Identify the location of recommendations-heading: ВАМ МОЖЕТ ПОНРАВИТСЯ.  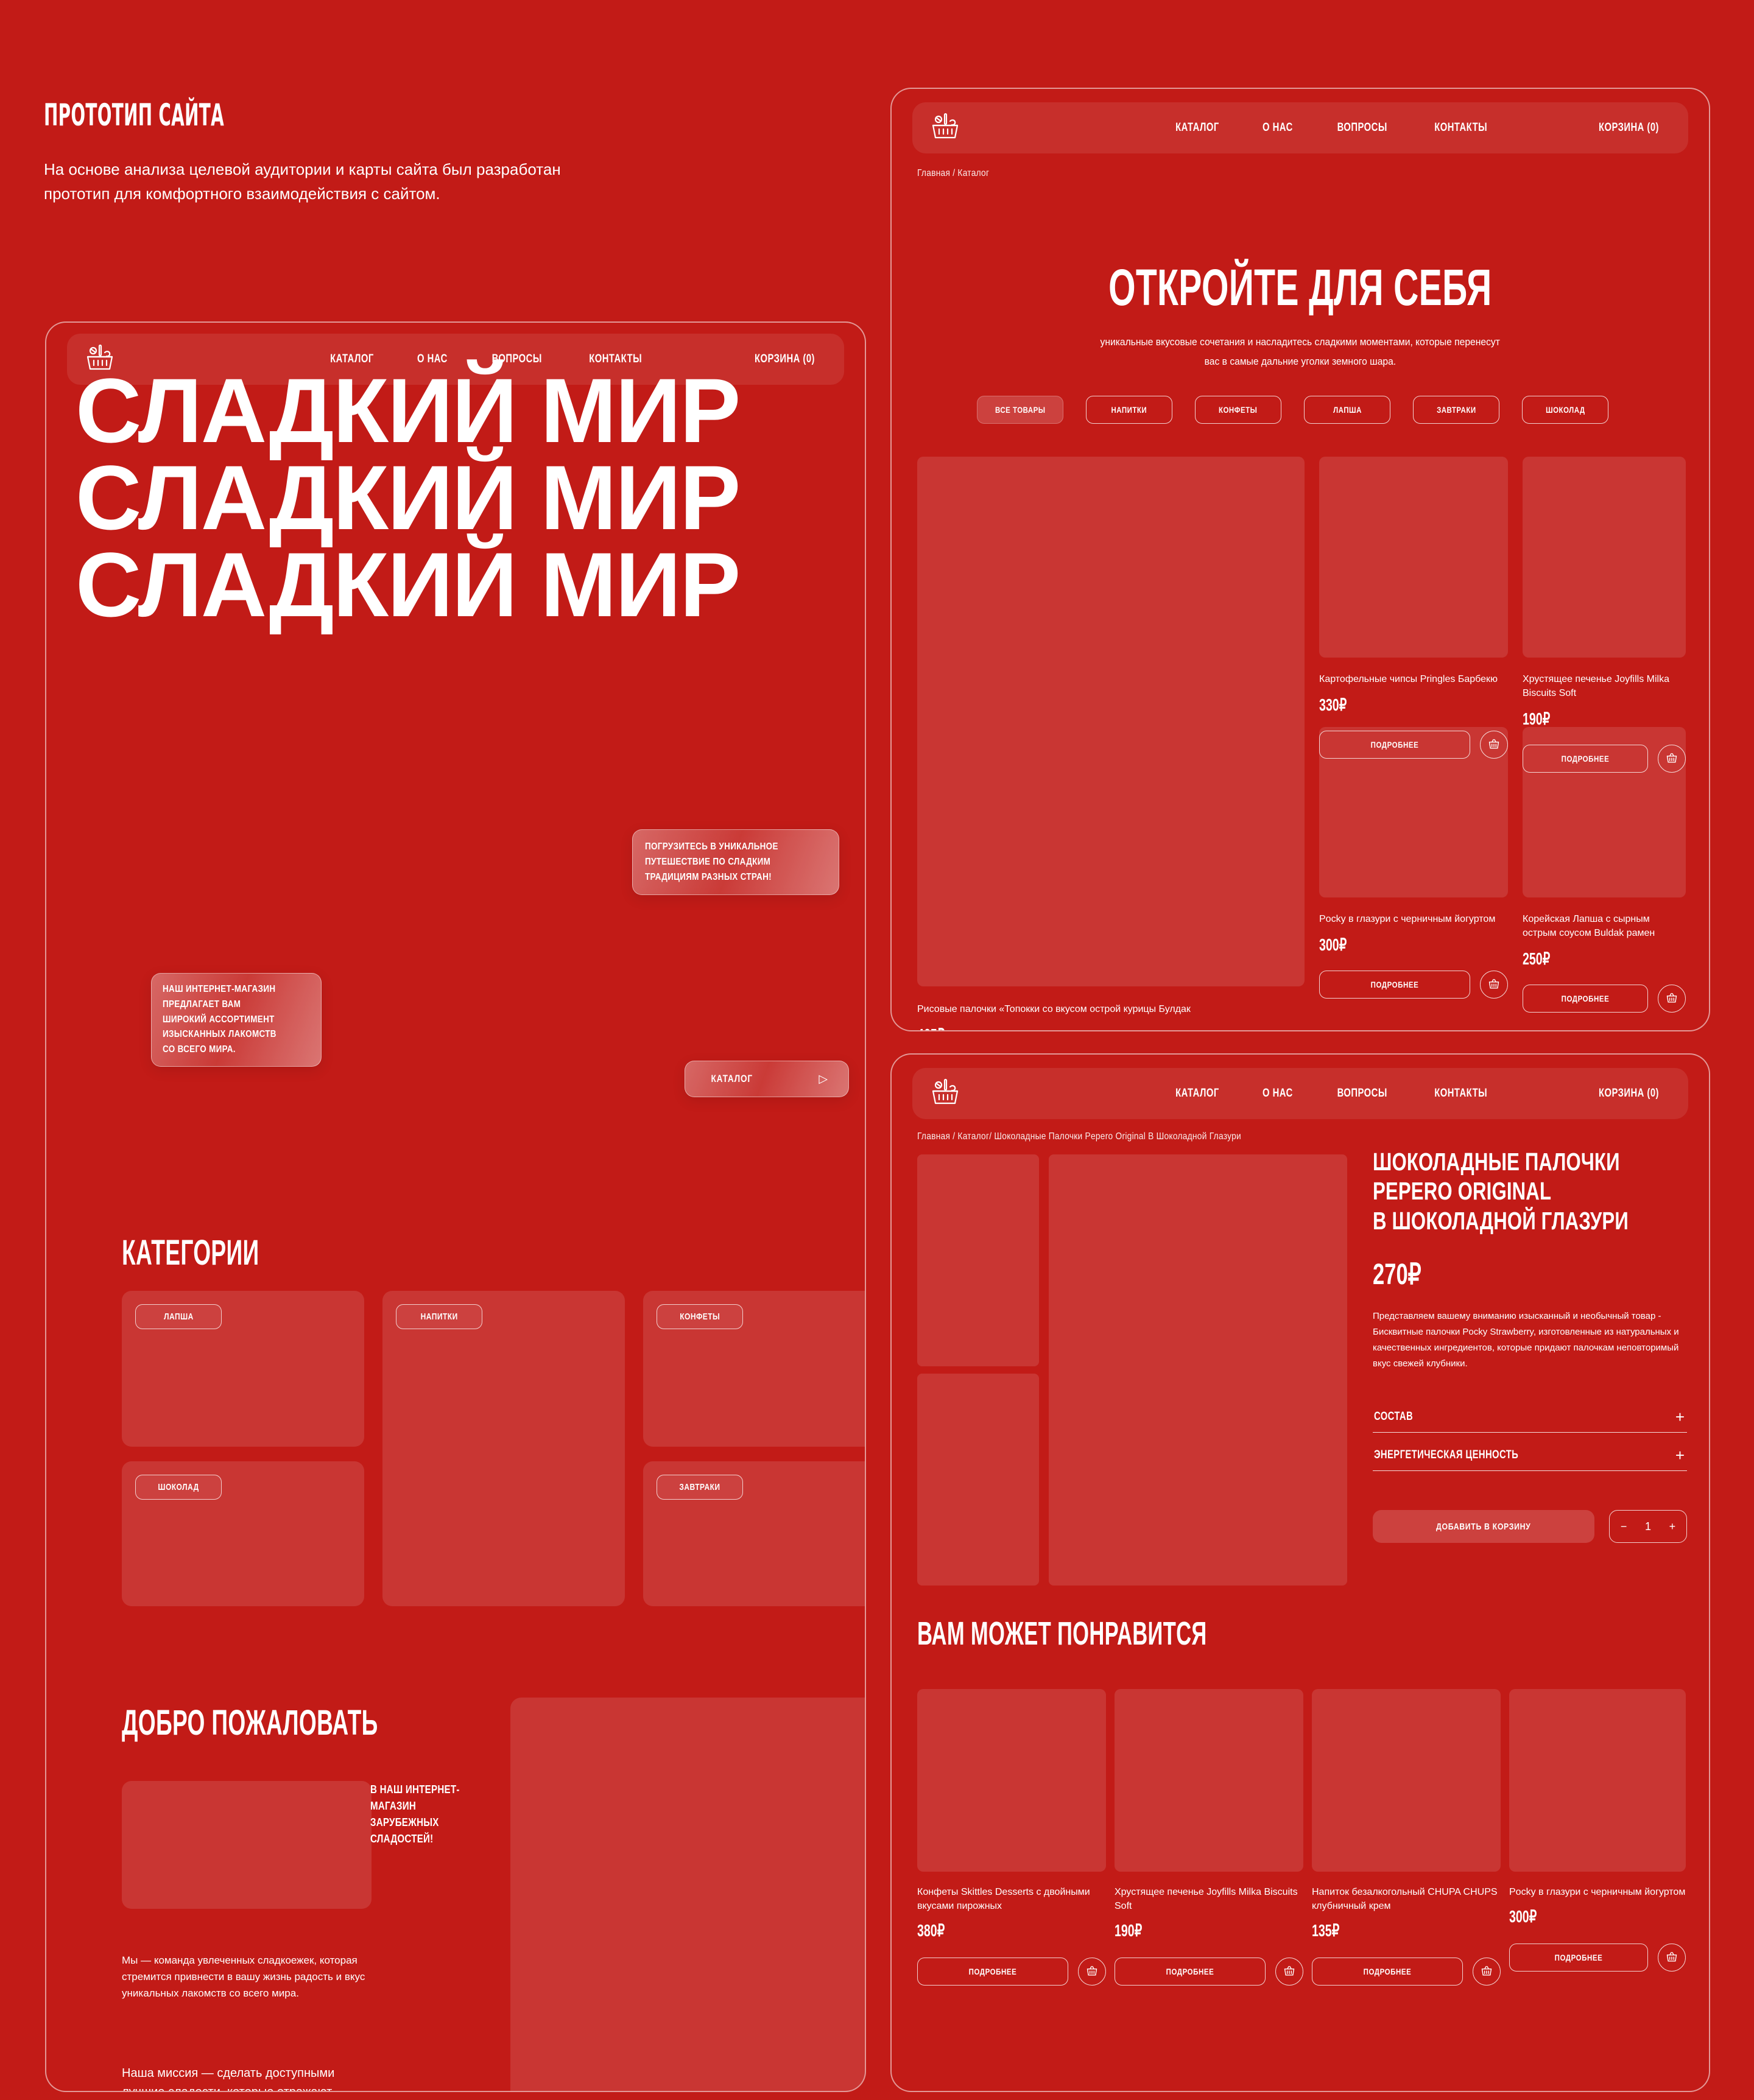
(1062, 1633).